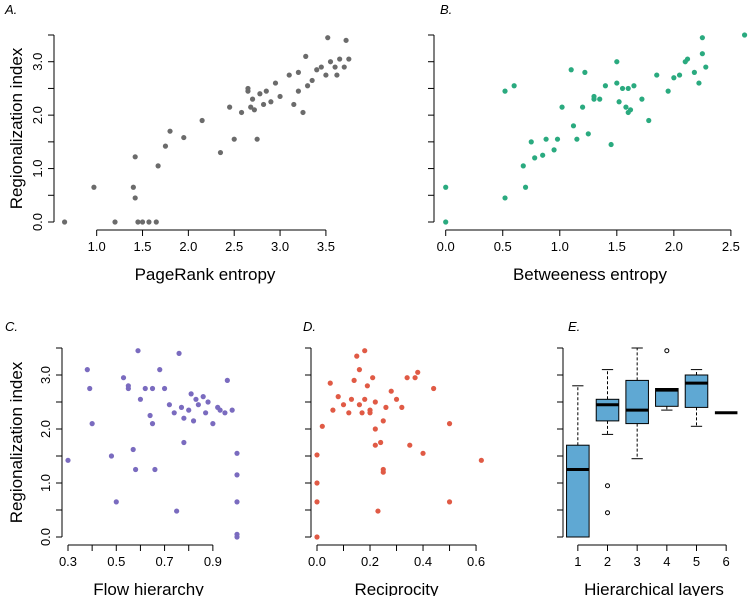  What do you see at coordinates (637, 402) in the screenshot?
I see `box-body` at bounding box center [637, 402].